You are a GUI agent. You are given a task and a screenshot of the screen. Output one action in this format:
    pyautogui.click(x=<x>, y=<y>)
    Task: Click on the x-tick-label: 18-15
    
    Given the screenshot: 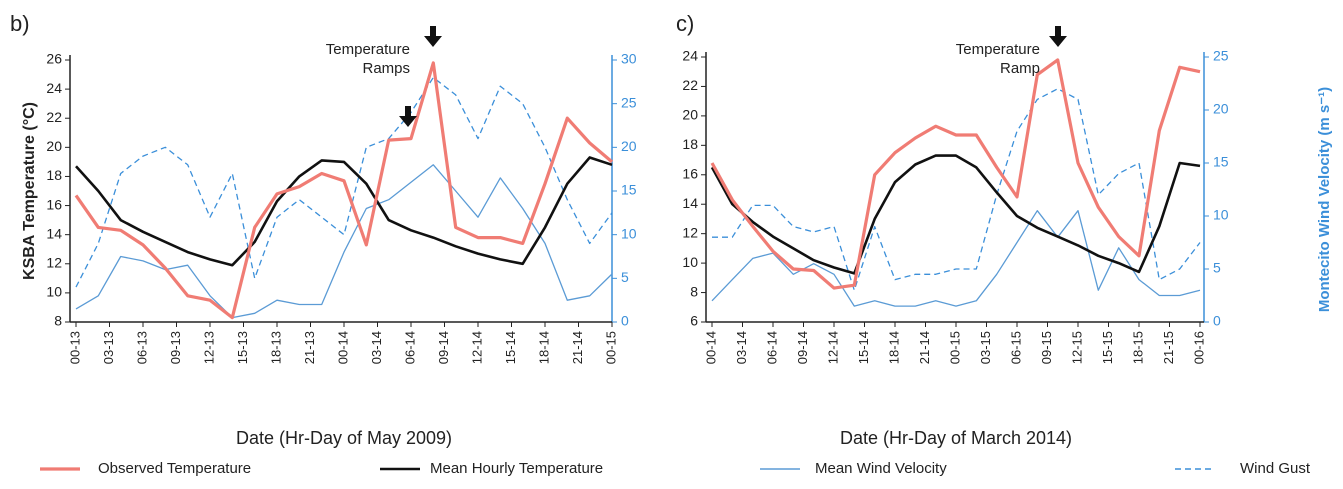 What is the action you would take?
    pyautogui.click(x=1137, y=347)
    